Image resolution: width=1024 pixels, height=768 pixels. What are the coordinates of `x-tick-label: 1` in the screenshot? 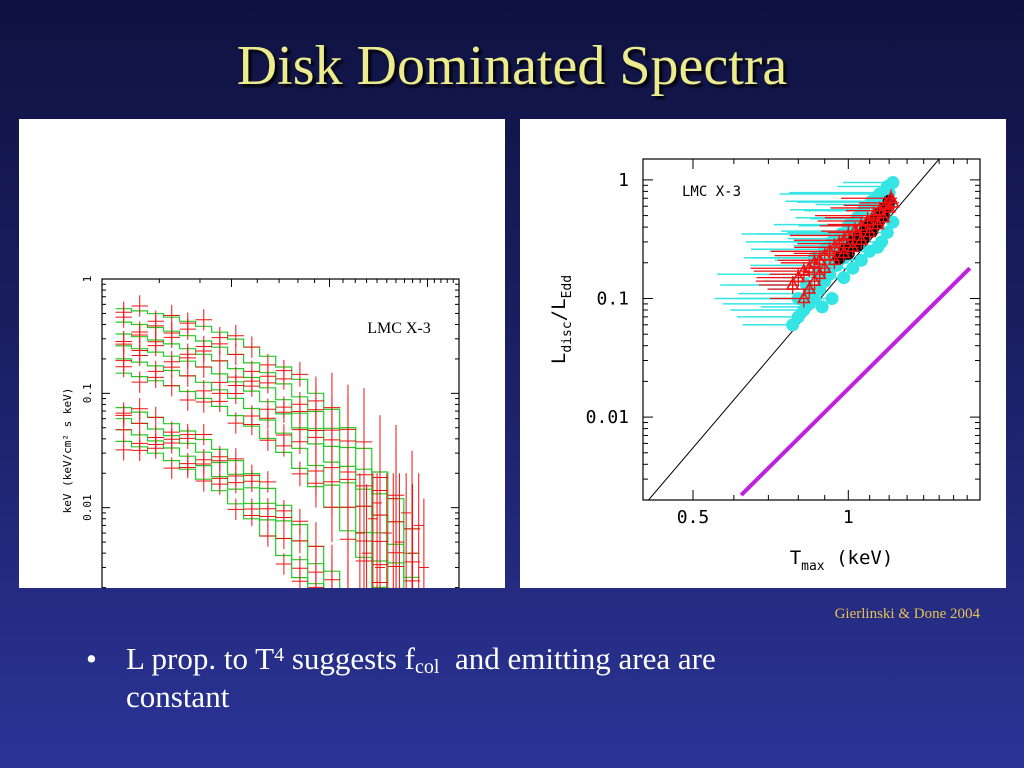 It's located at (848, 517).